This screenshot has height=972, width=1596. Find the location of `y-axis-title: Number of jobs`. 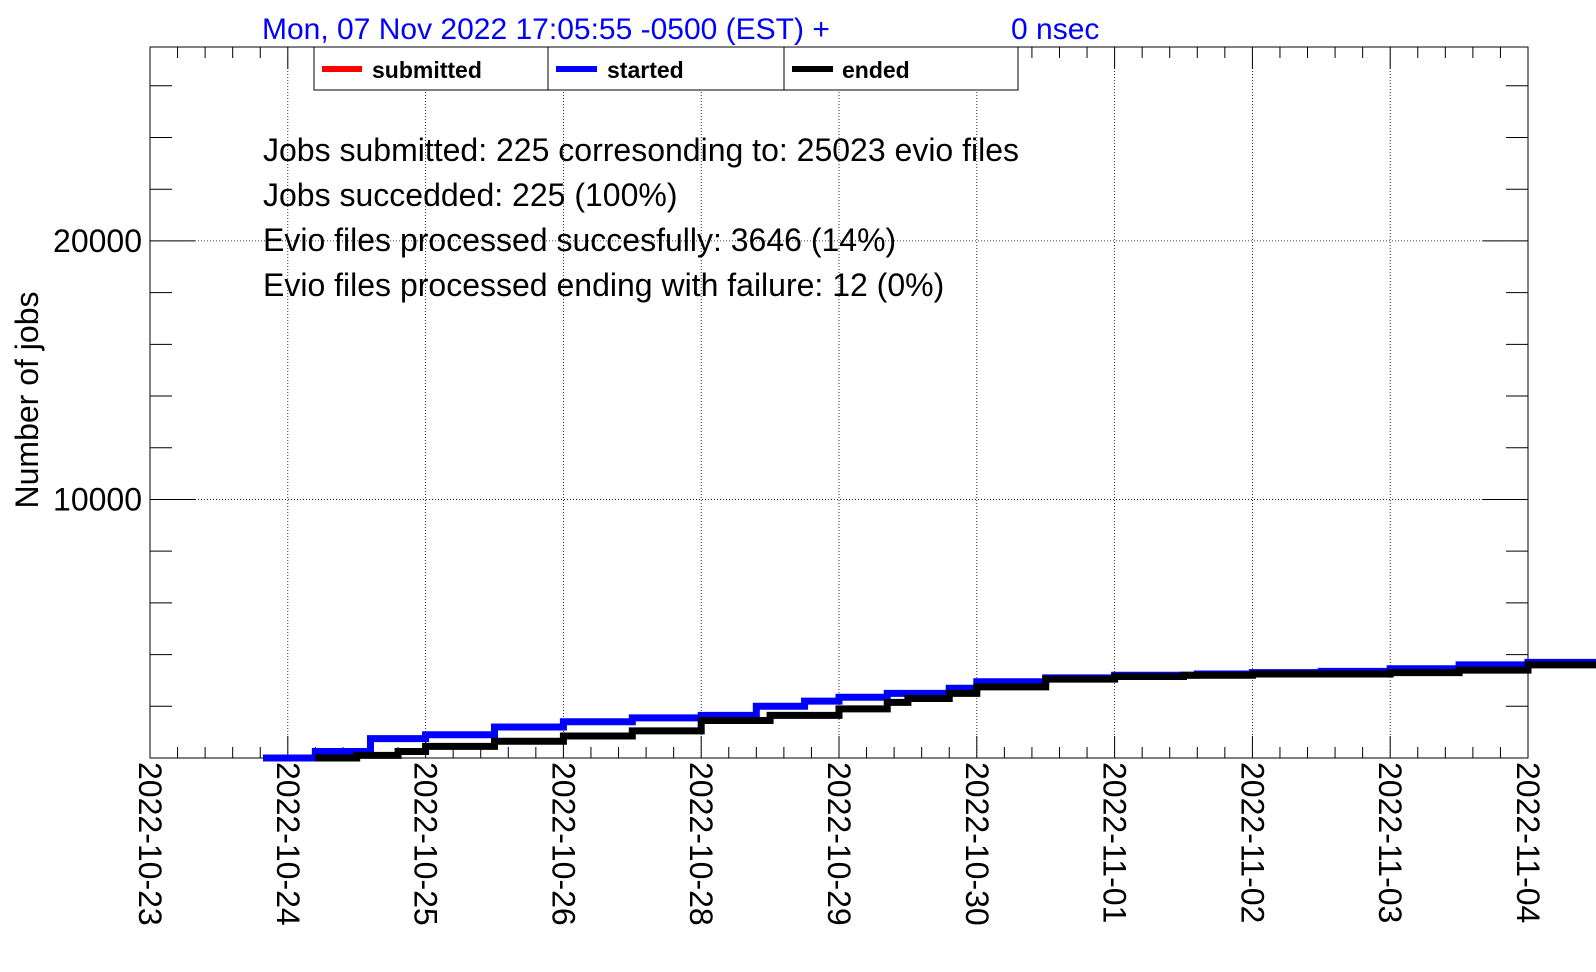

y-axis-title: Number of jobs is located at coordinates (27, 400).